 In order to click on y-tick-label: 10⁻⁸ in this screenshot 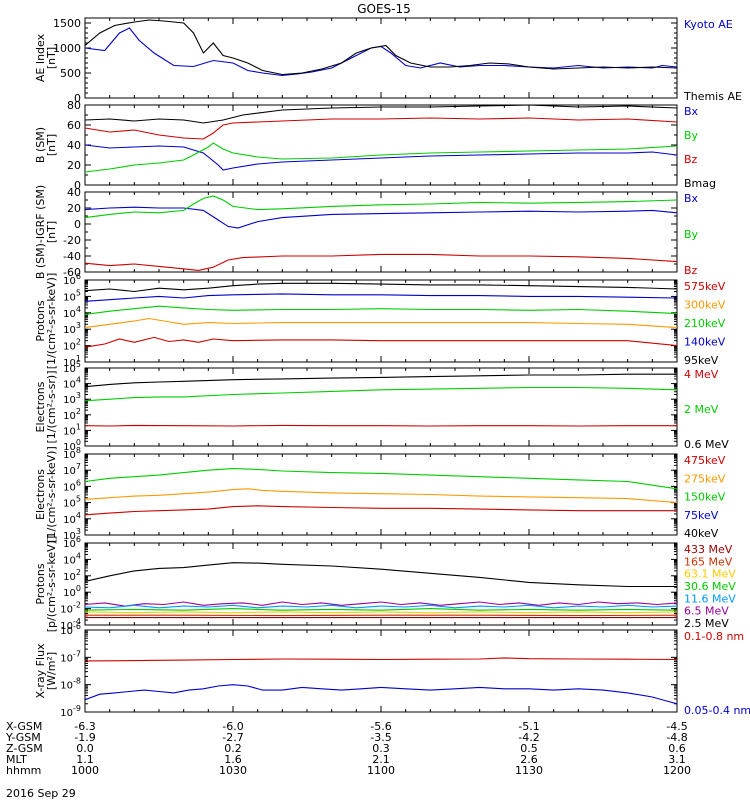, I will do `click(70, 684)`.